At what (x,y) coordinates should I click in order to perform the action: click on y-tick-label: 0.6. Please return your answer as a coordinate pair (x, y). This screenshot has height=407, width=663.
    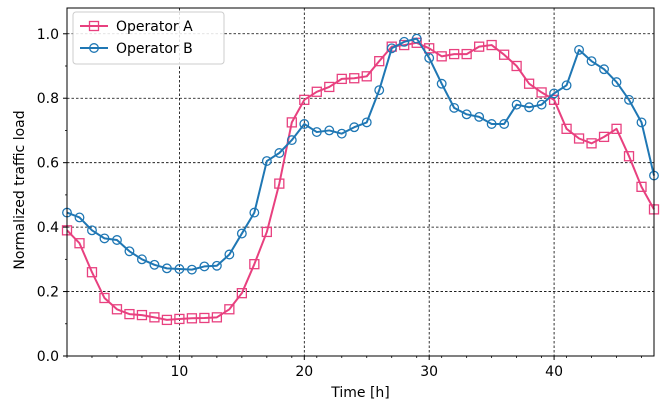
    Looking at the image, I should click on (48, 164).